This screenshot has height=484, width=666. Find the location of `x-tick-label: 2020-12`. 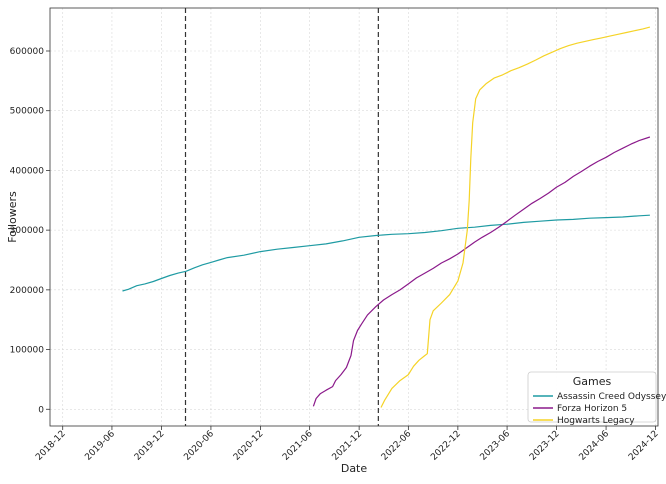

x-tick-label: 2020-12 is located at coordinates (249, 446).